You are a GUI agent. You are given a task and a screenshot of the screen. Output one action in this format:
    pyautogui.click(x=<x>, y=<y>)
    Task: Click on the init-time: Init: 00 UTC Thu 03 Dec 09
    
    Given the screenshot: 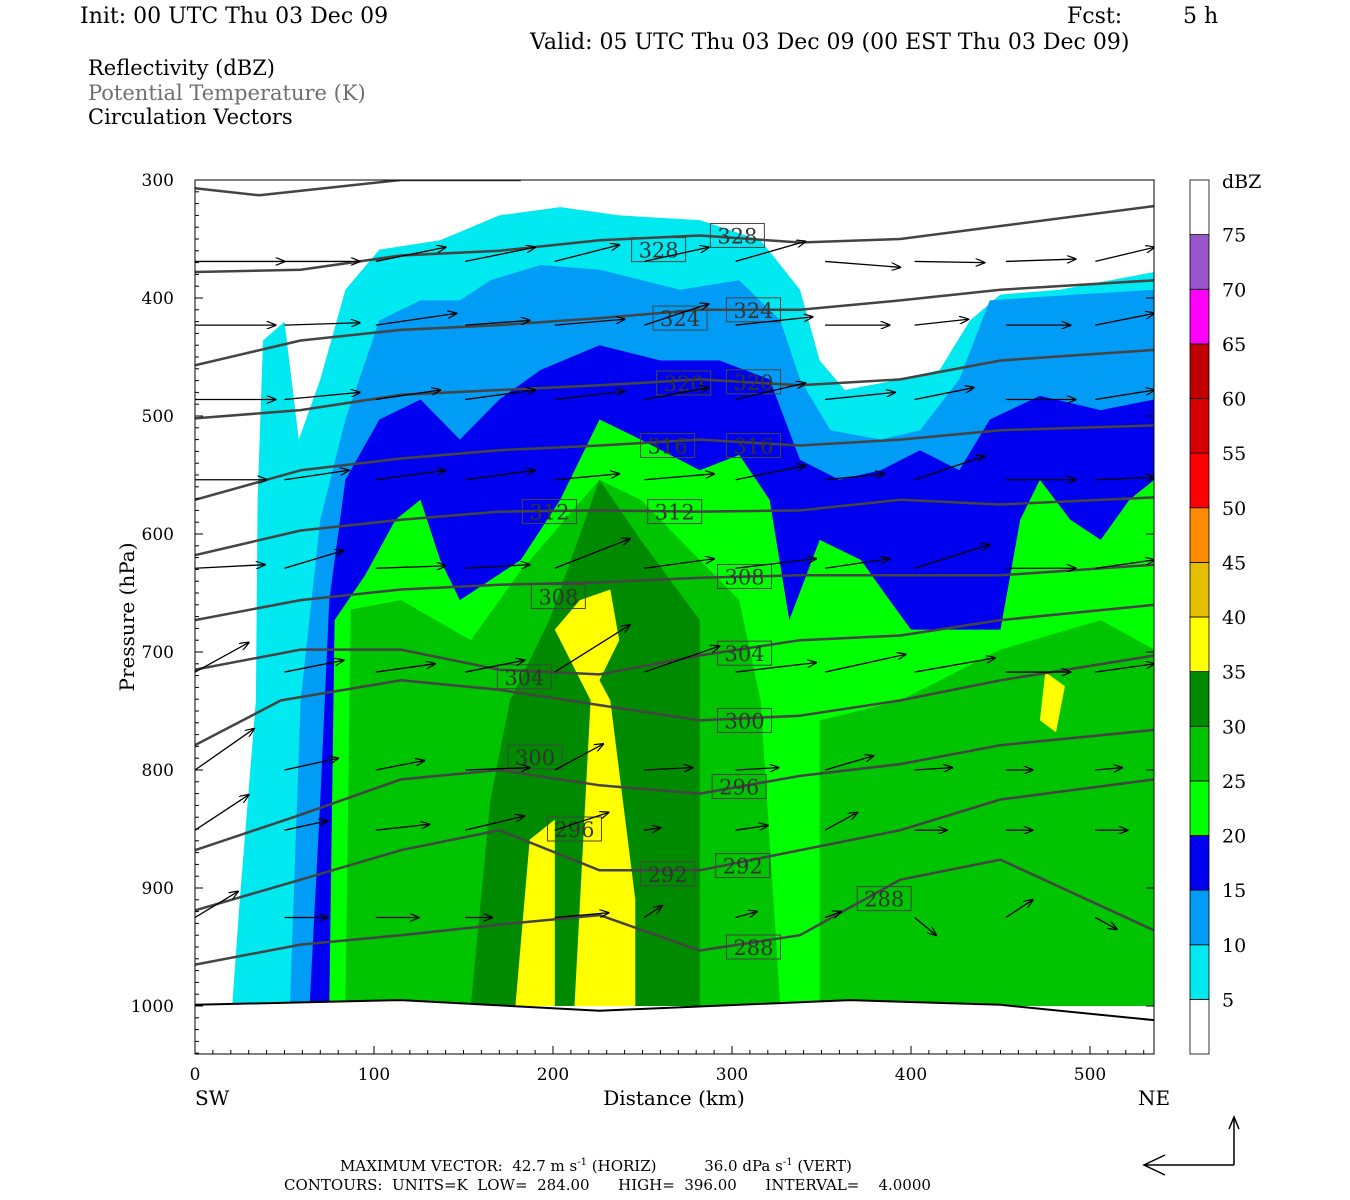 What is the action you would take?
    pyautogui.click(x=234, y=16)
    